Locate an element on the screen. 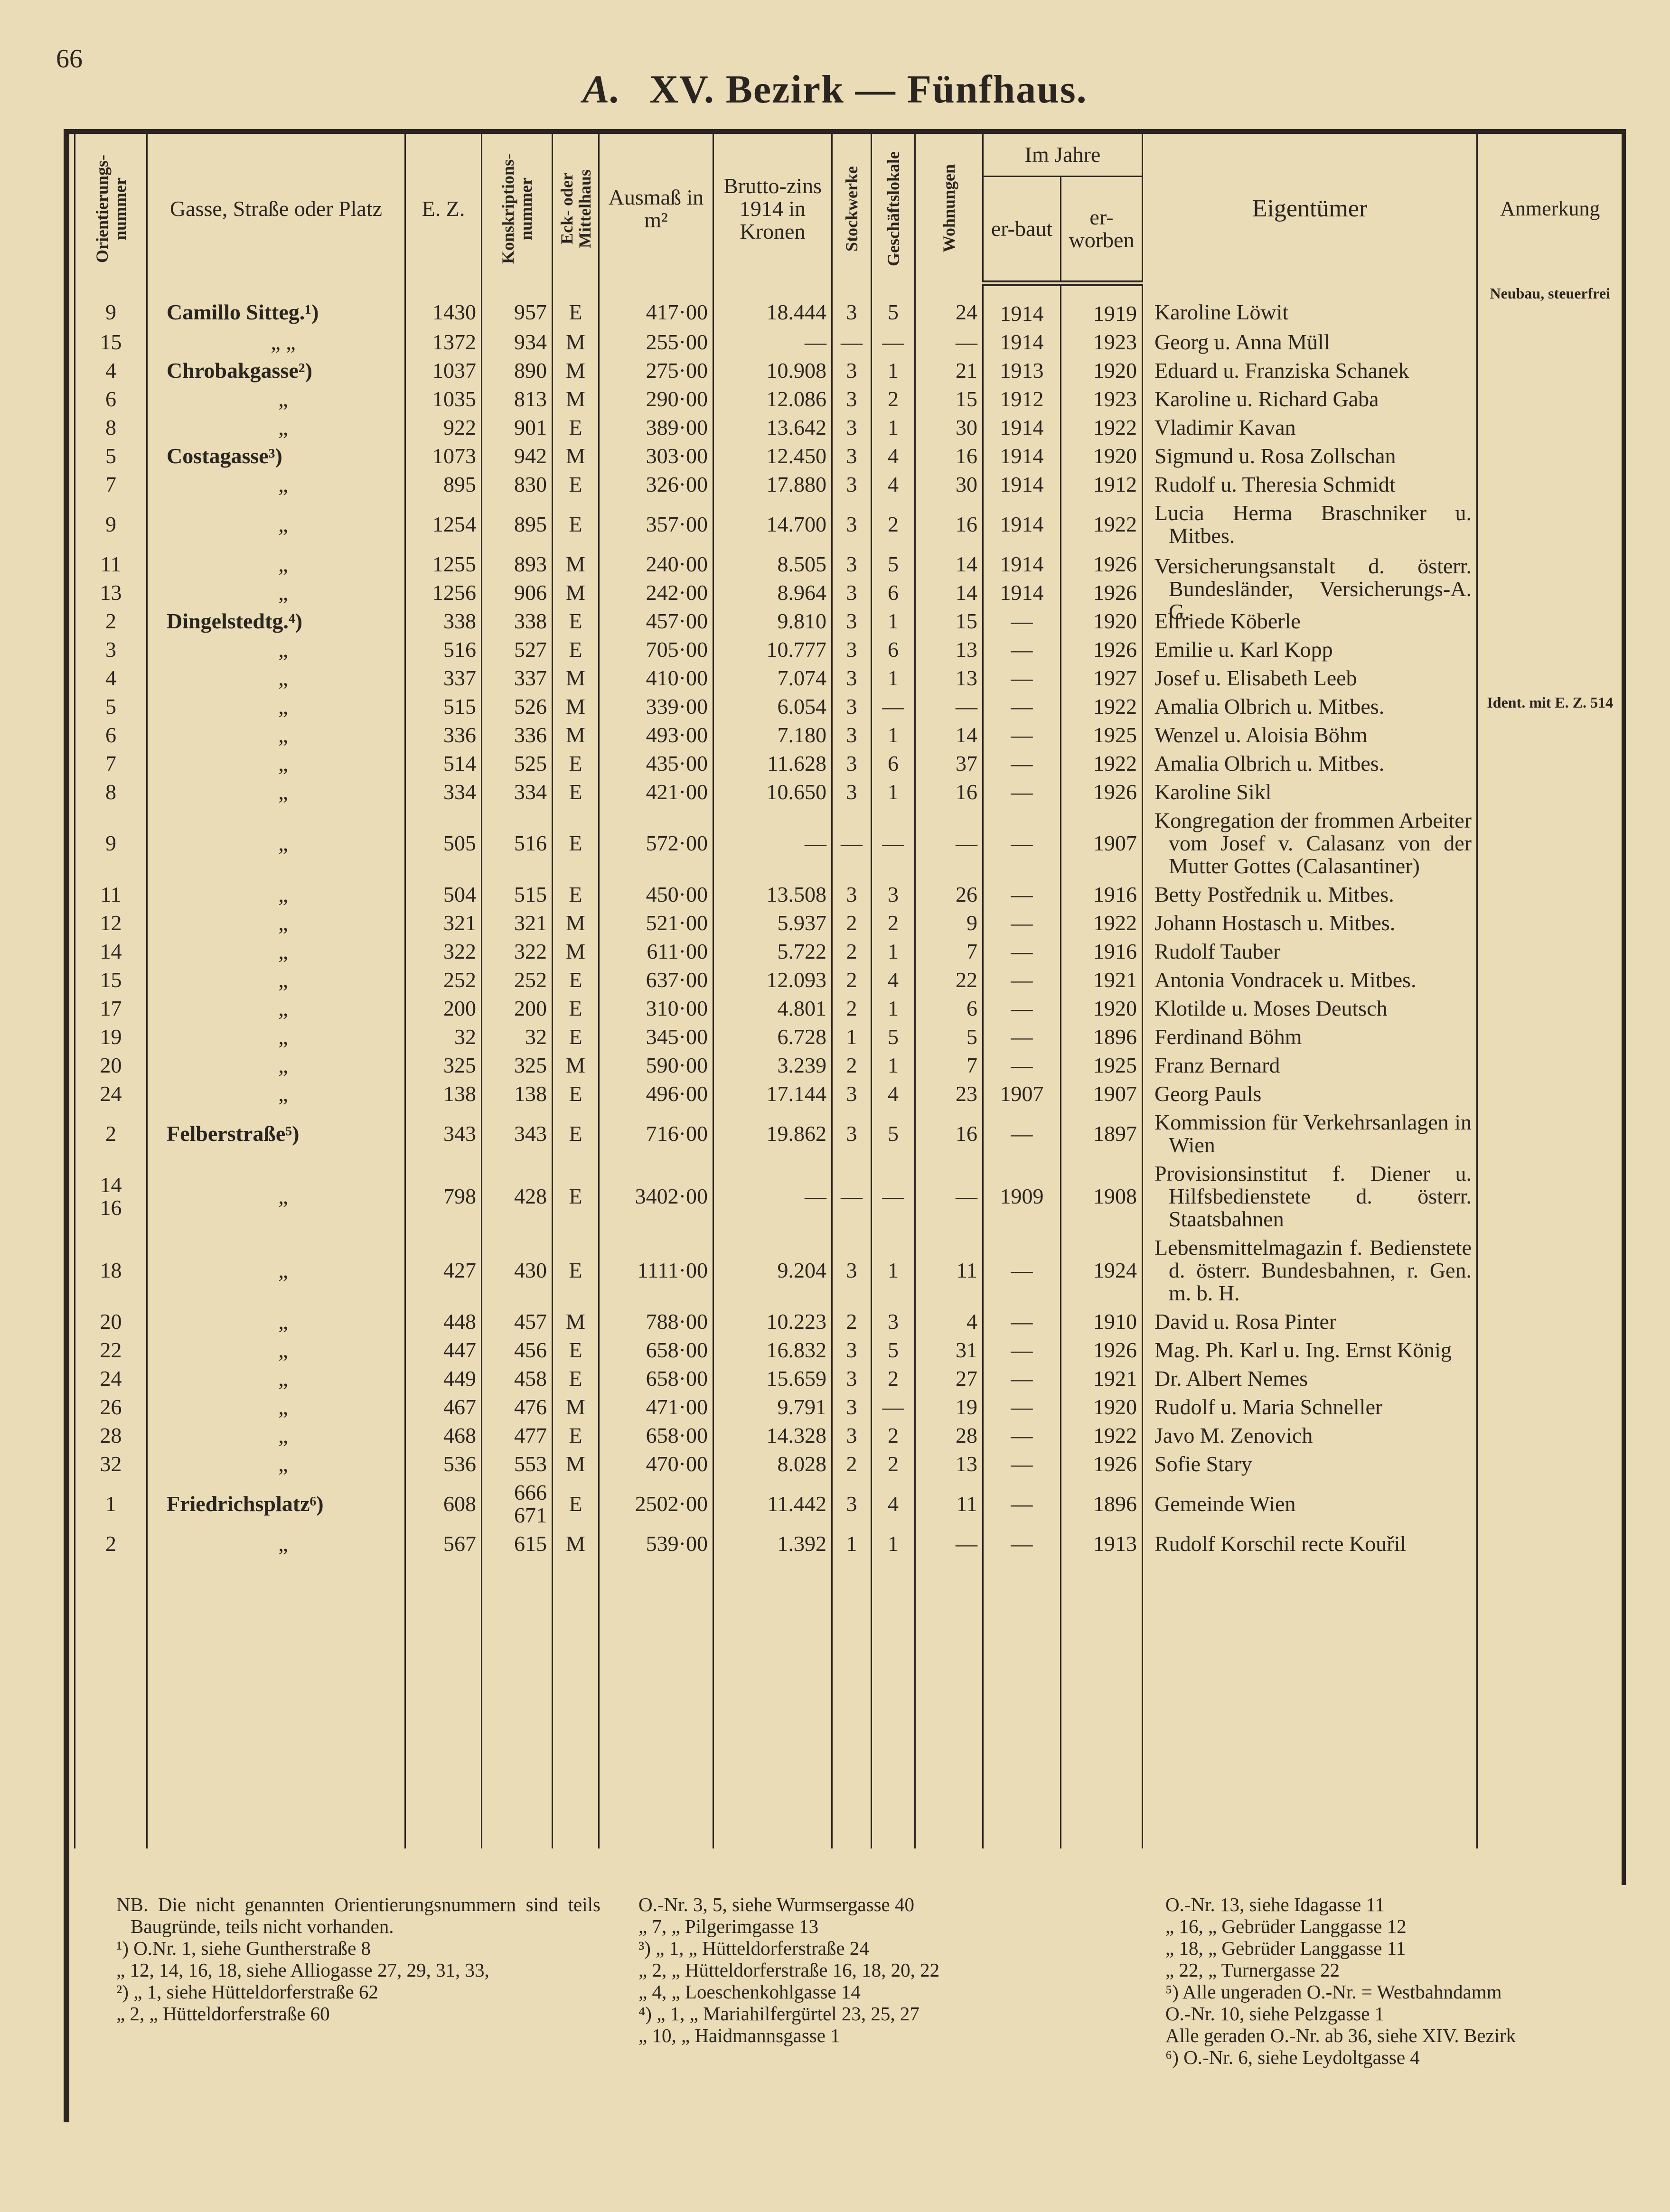 The image size is (1670, 2212). eigentuemer-cell: Karoline Sikl is located at coordinates (1309, 792).